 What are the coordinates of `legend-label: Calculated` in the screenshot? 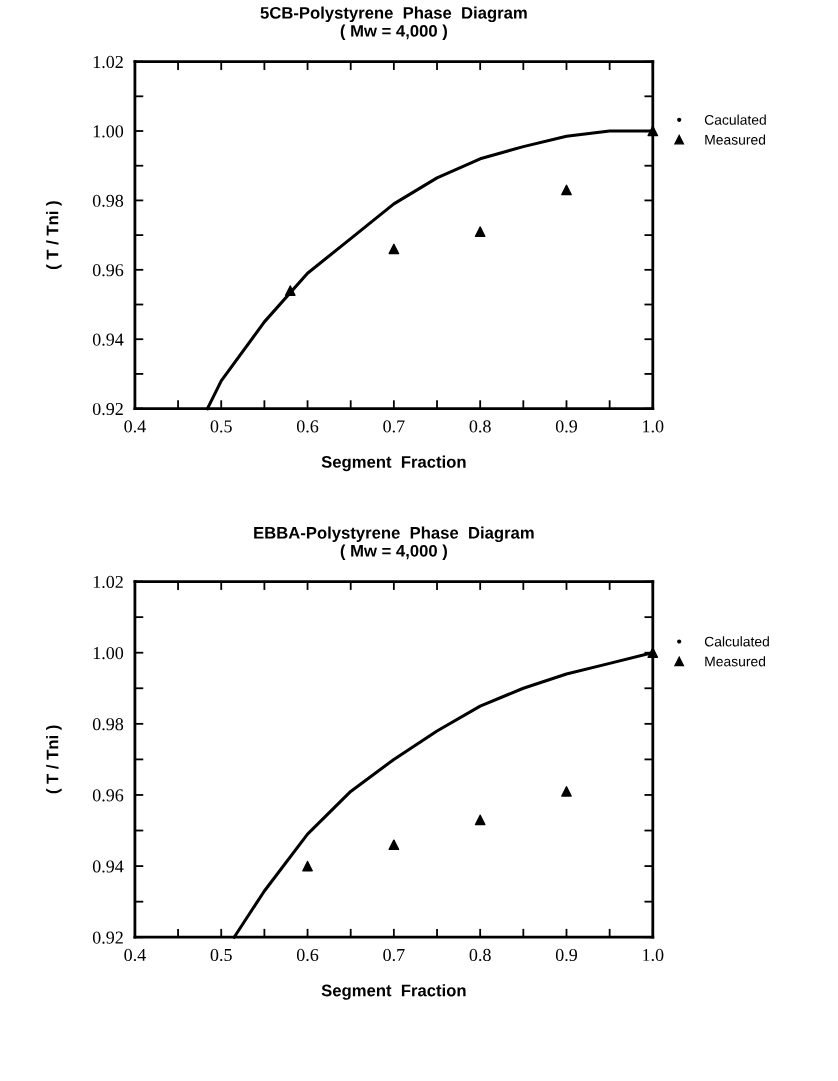 It's located at (736, 641).